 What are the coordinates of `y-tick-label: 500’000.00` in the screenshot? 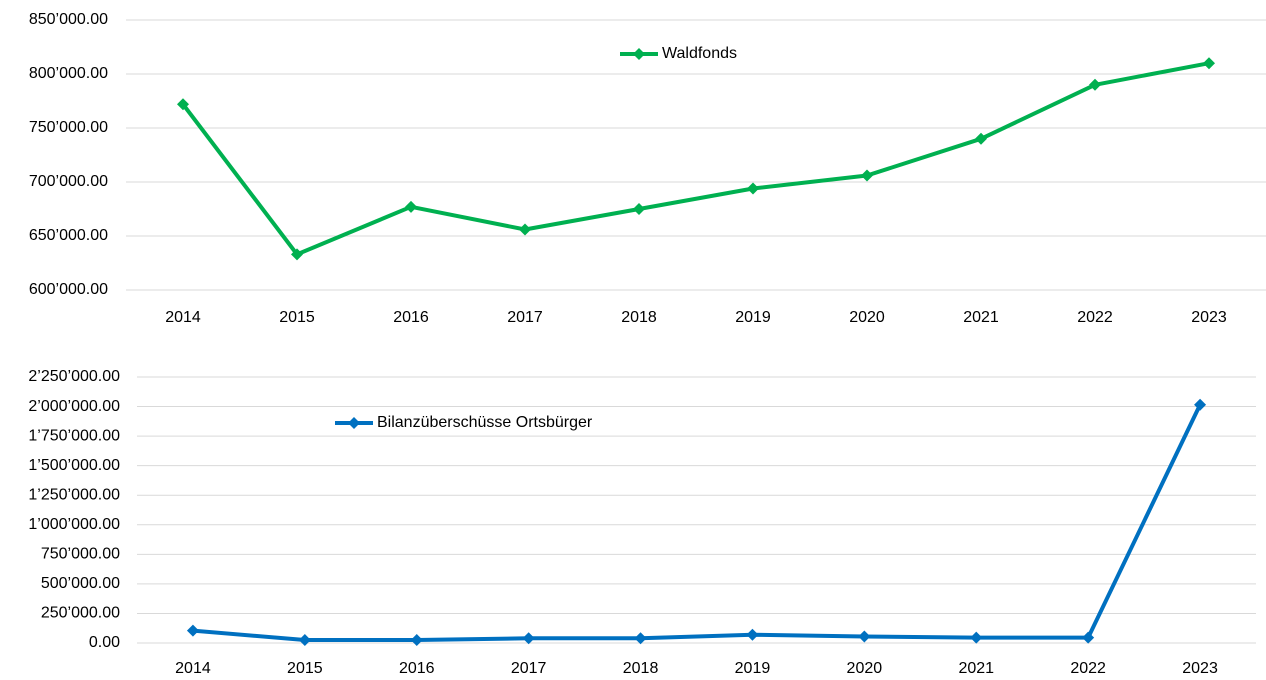 It's located at (80, 583).